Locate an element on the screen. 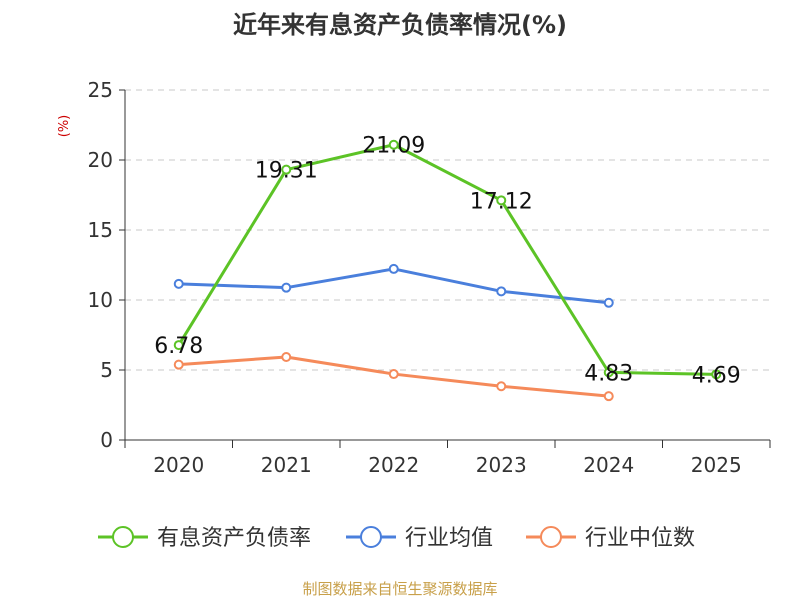  data-label: 4.83 is located at coordinates (608, 373).